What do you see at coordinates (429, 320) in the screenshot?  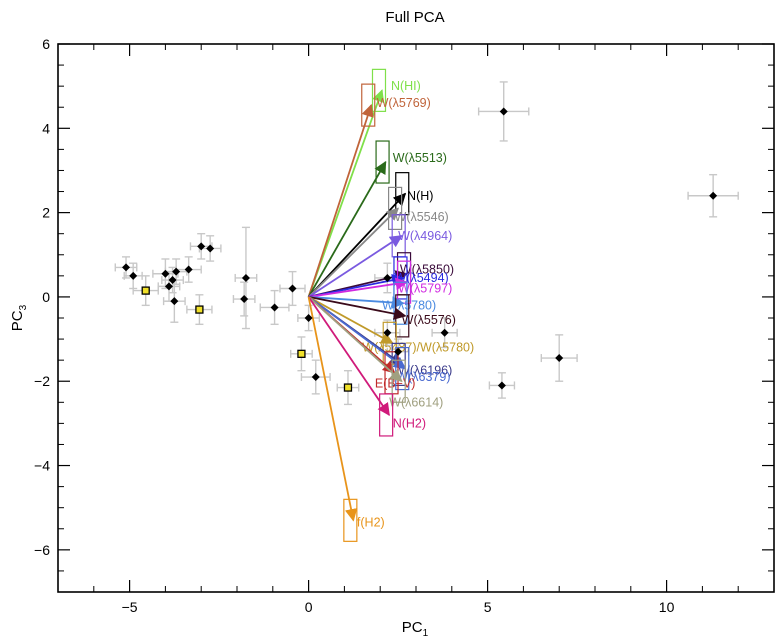 I see `vector-label: W(λ5576)` at bounding box center [429, 320].